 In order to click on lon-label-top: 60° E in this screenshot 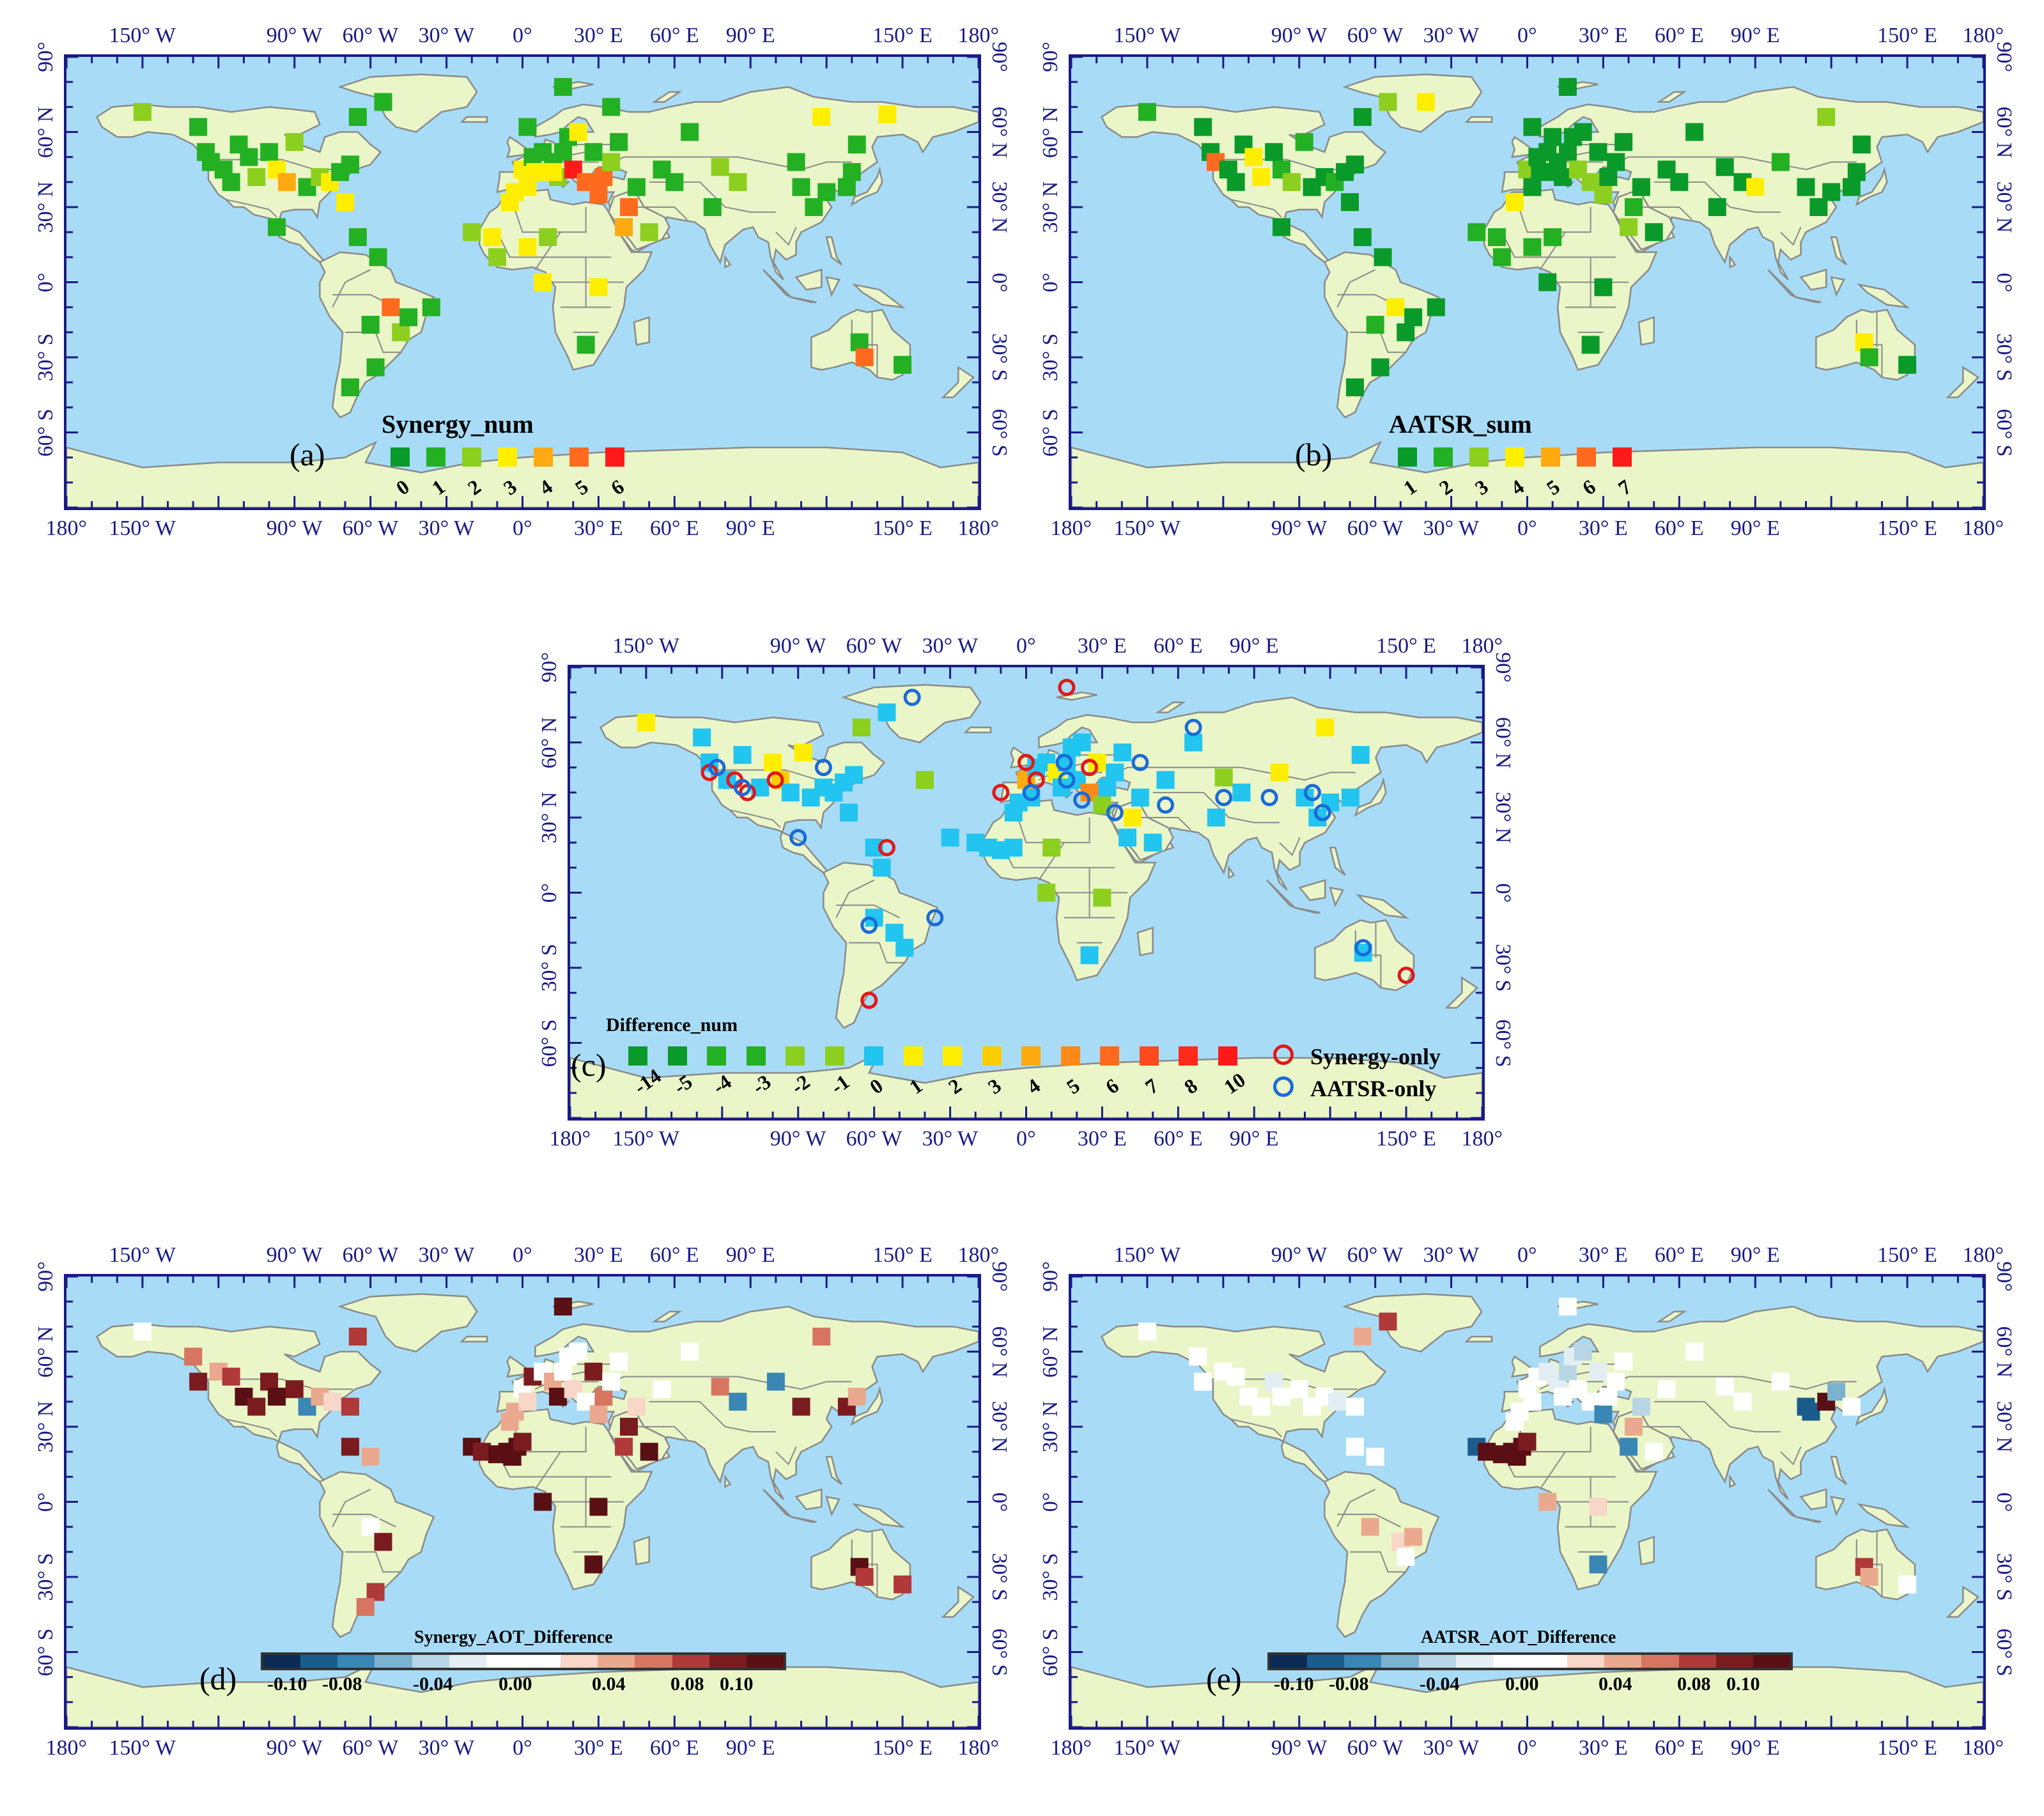, I will do `click(1178, 646)`.